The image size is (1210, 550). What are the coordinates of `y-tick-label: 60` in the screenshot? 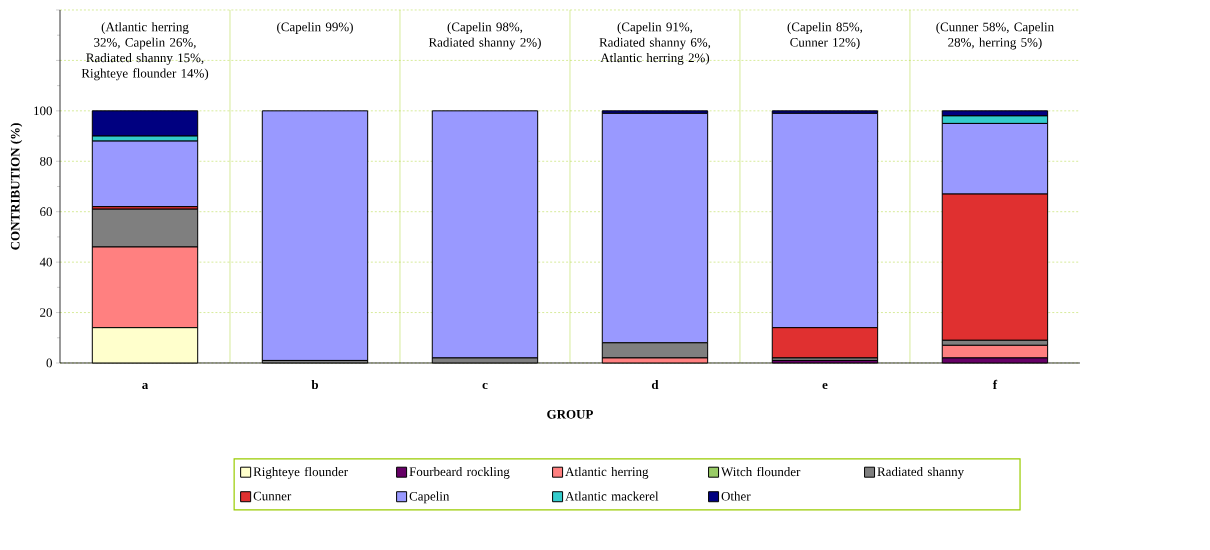 It's located at (46, 212).